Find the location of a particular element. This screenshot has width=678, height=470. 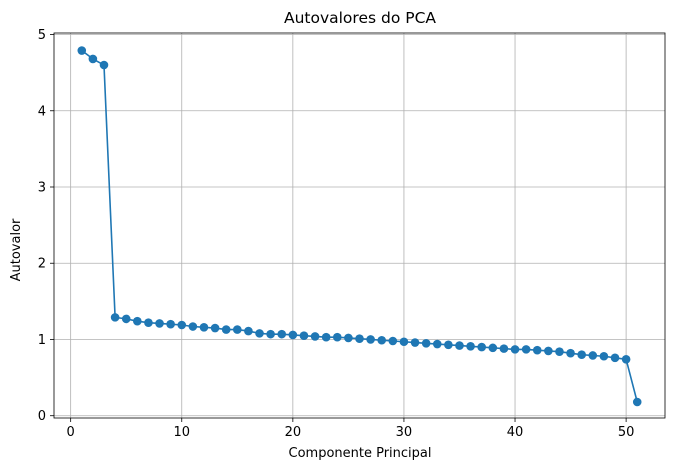

y-tick-label: 3 is located at coordinates (42, 188).